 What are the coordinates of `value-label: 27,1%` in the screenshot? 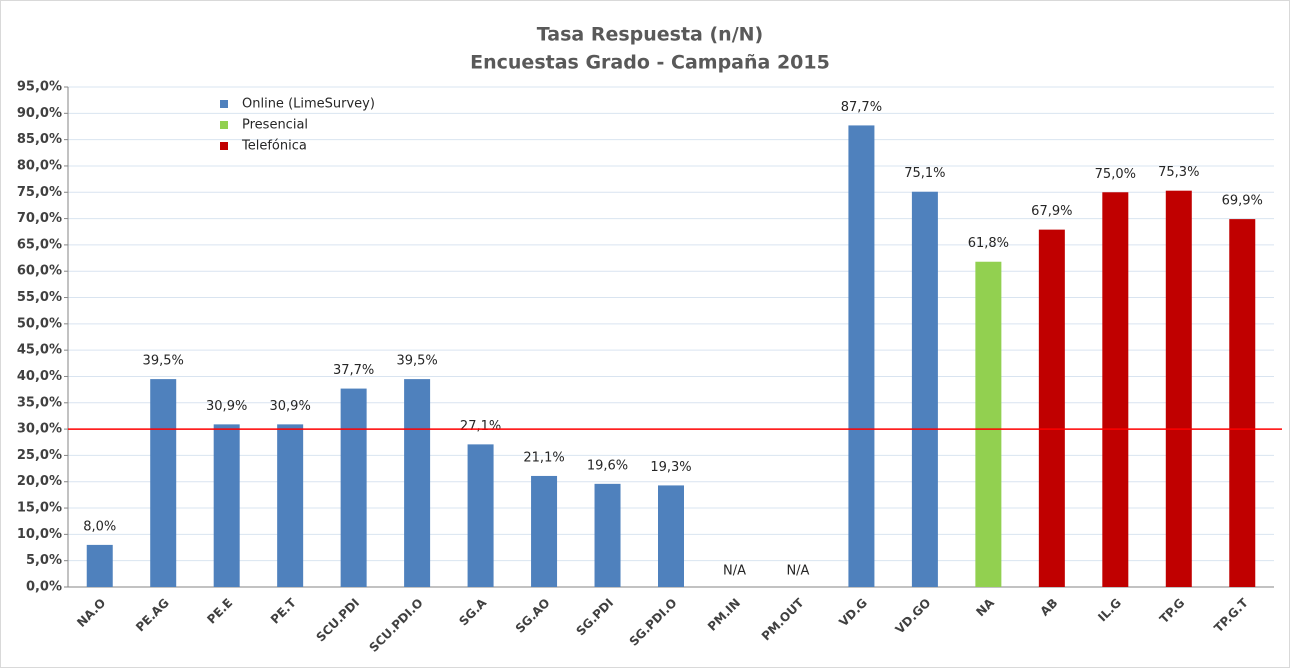 It's located at (480, 426).